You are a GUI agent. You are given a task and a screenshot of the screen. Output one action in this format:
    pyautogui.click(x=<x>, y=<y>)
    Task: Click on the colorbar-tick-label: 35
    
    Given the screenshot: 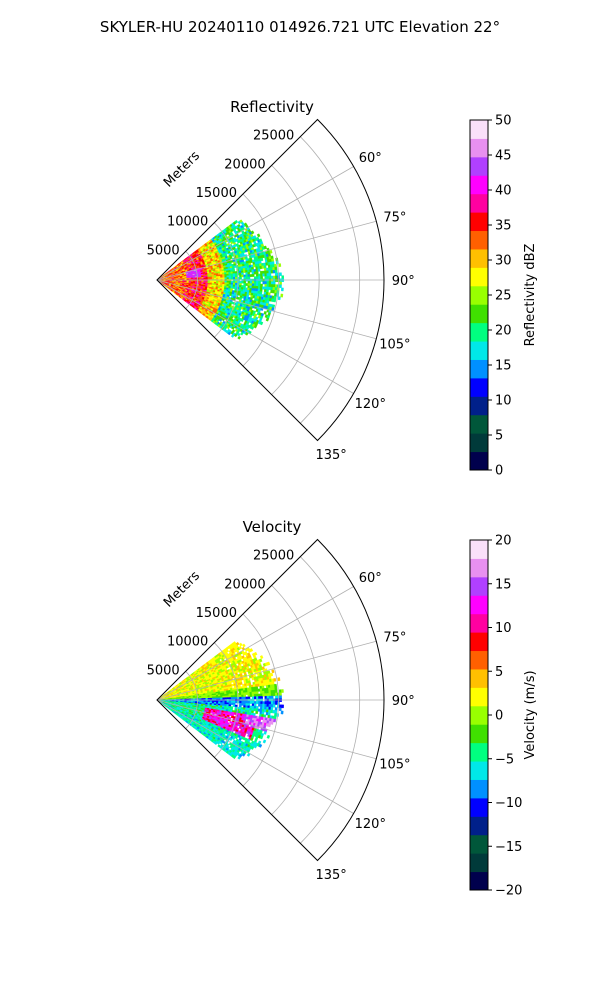 What is the action you would take?
    pyautogui.click(x=503, y=226)
    